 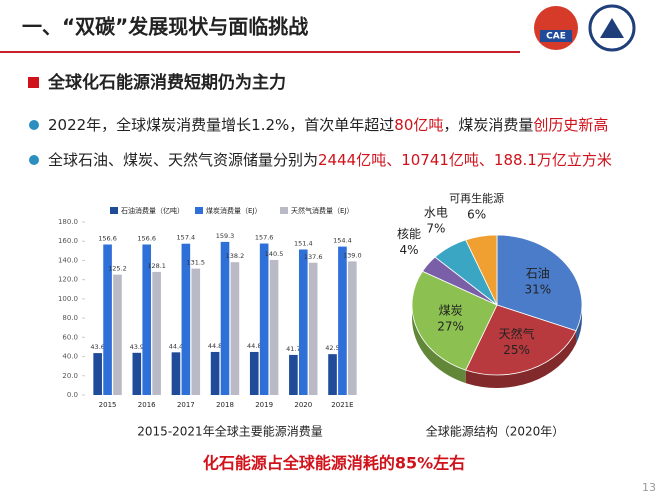 I want to click on slice-value: 31%, so click(x=537, y=290).